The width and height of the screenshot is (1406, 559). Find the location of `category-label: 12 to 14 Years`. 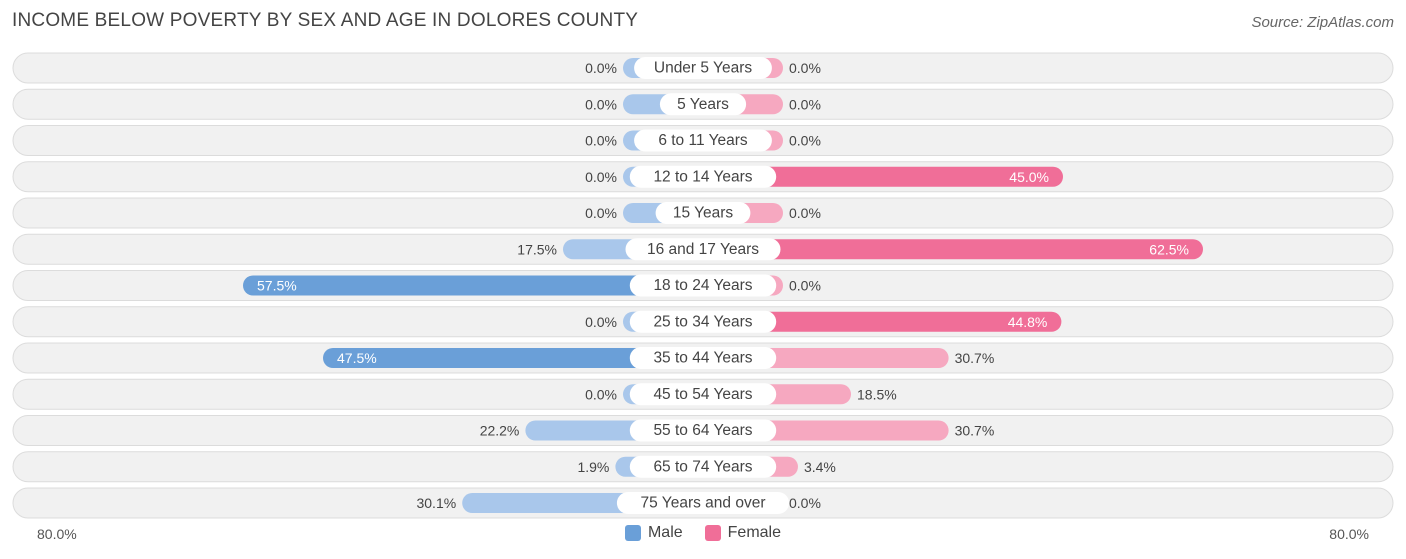

category-label: 12 to 14 Years is located at coordinates (702, 176).